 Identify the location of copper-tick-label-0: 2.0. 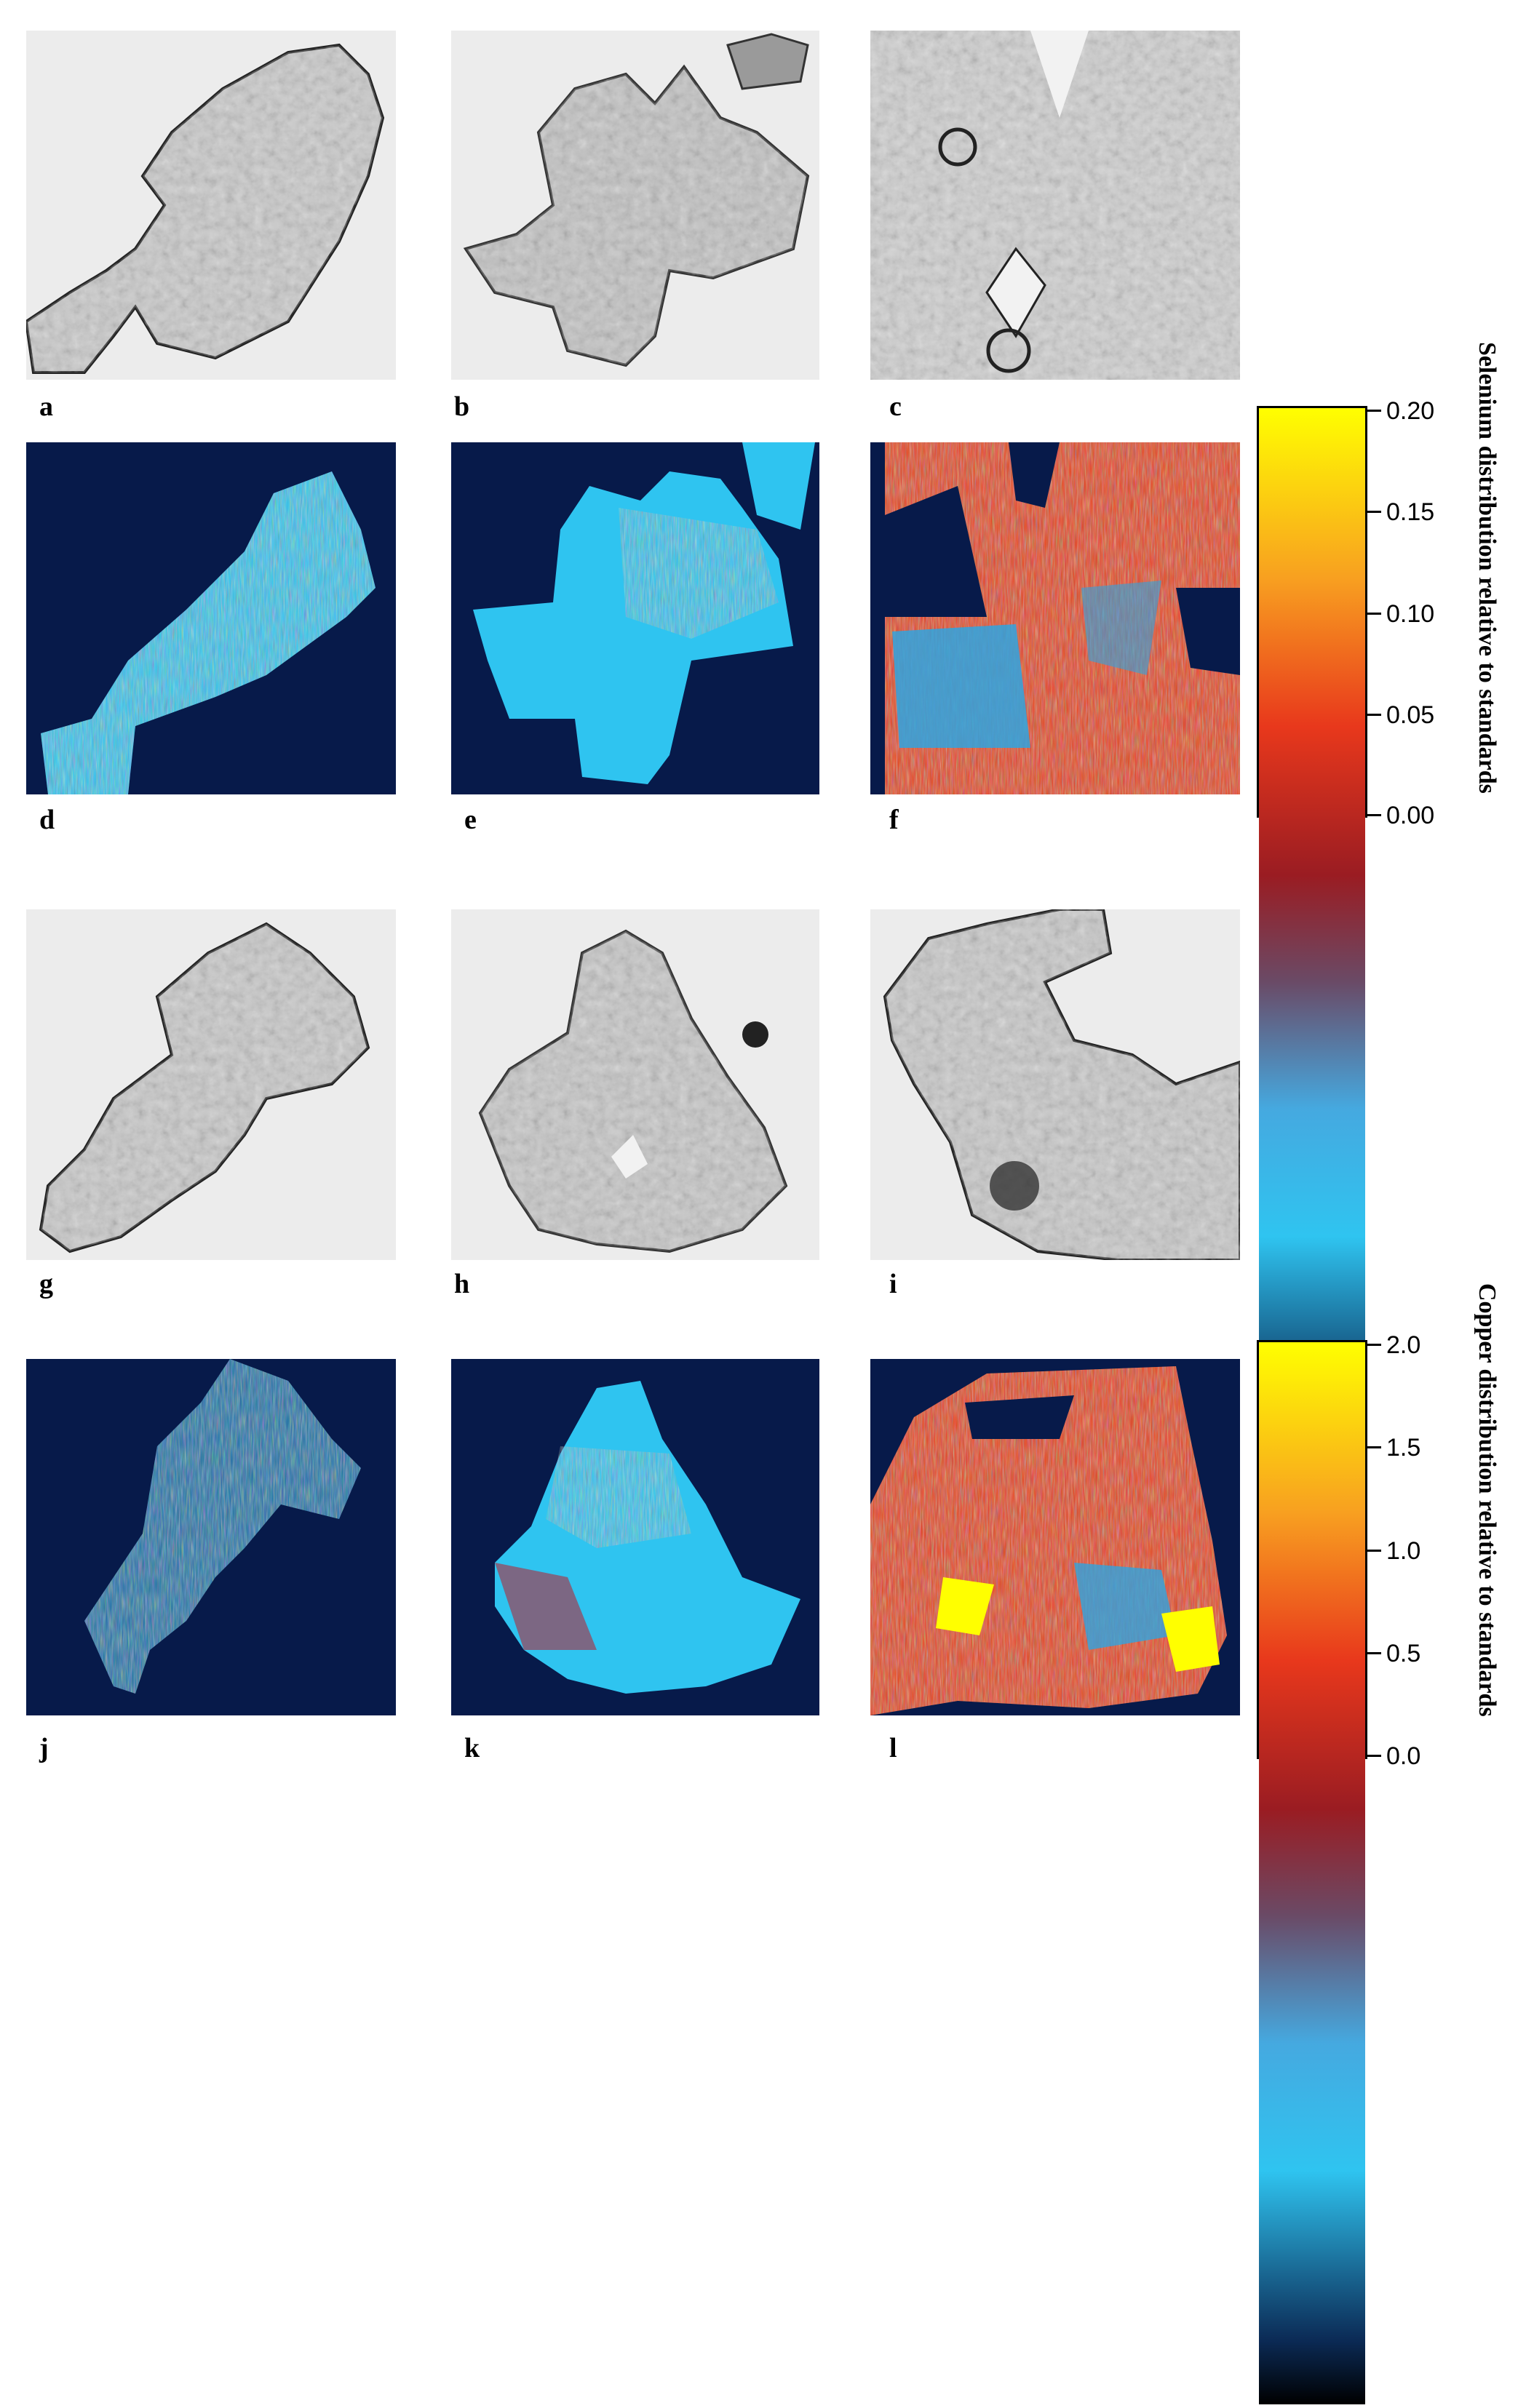
(1403, 1345).